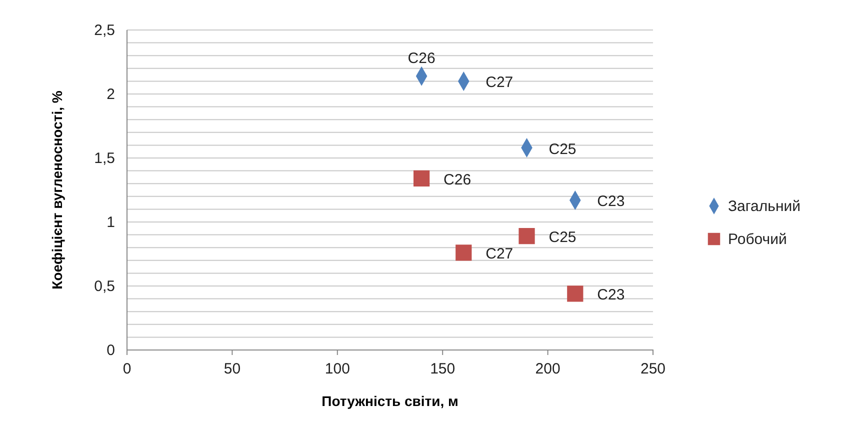 The height and width of the screenshot is (426, 842). Describe the element at coordinates (764, 206) in the screenshot. I see `legend-label: Загальний` at that location.